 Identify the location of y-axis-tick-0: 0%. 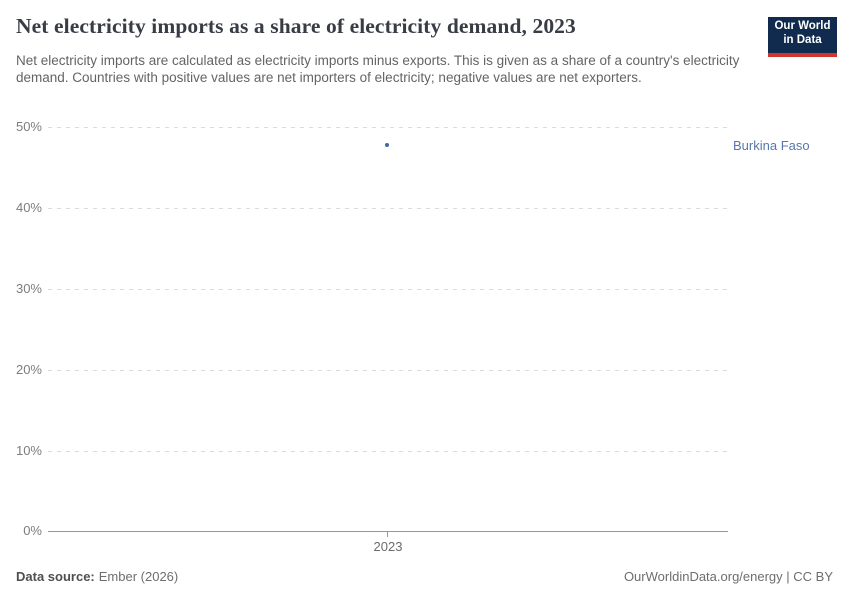
(32, 530).